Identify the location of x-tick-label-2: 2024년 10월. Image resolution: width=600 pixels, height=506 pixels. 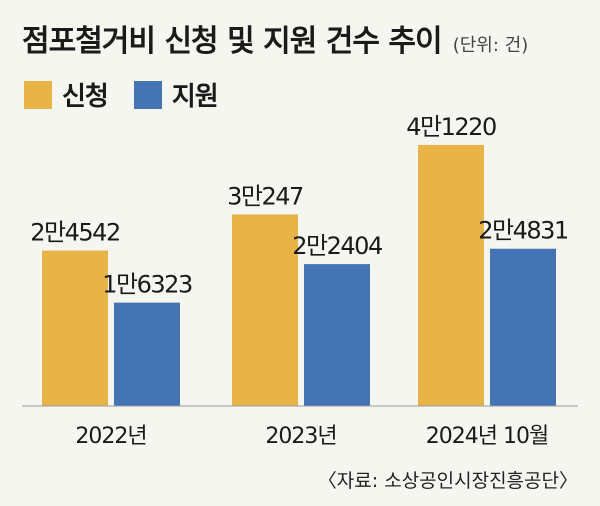
(487, 436).